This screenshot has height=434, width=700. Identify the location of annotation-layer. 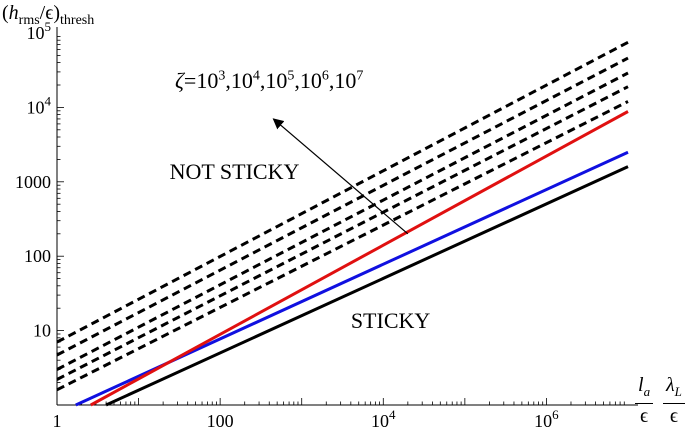
(340, 176).